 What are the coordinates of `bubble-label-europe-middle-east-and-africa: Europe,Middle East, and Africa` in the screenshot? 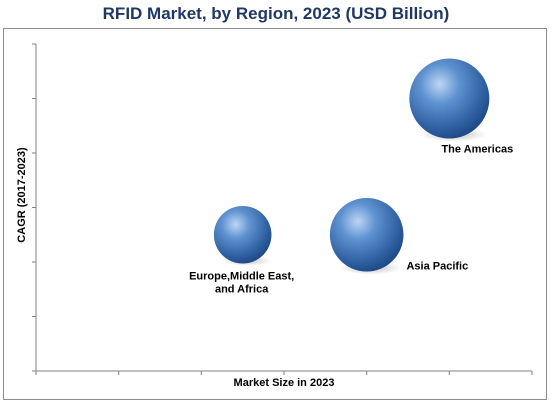 It's located at (241, 283).